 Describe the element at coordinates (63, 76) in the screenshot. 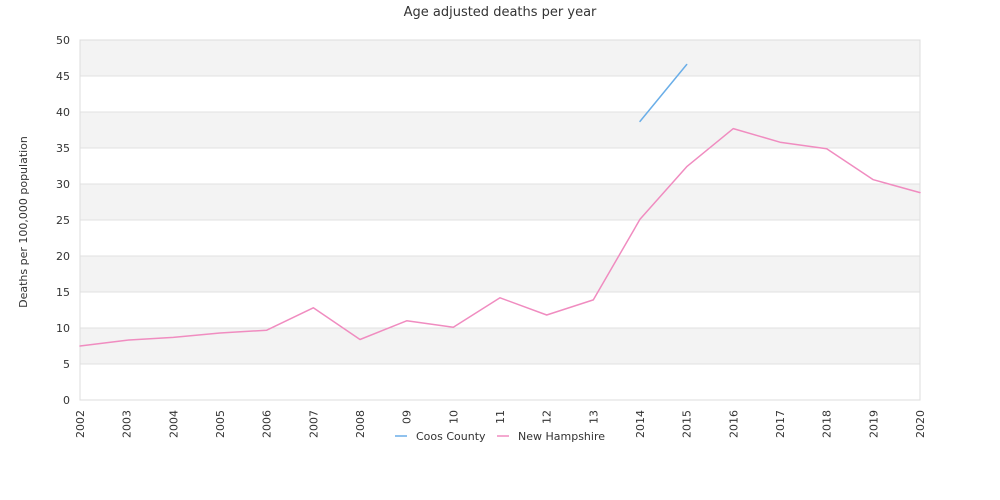

I see `y-tick-label: 45` at that location.